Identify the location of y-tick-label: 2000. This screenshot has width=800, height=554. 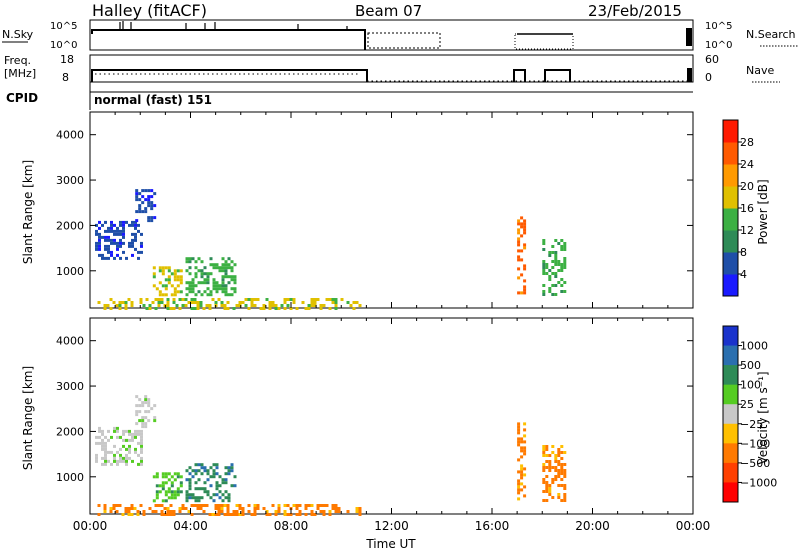
(70, 431).